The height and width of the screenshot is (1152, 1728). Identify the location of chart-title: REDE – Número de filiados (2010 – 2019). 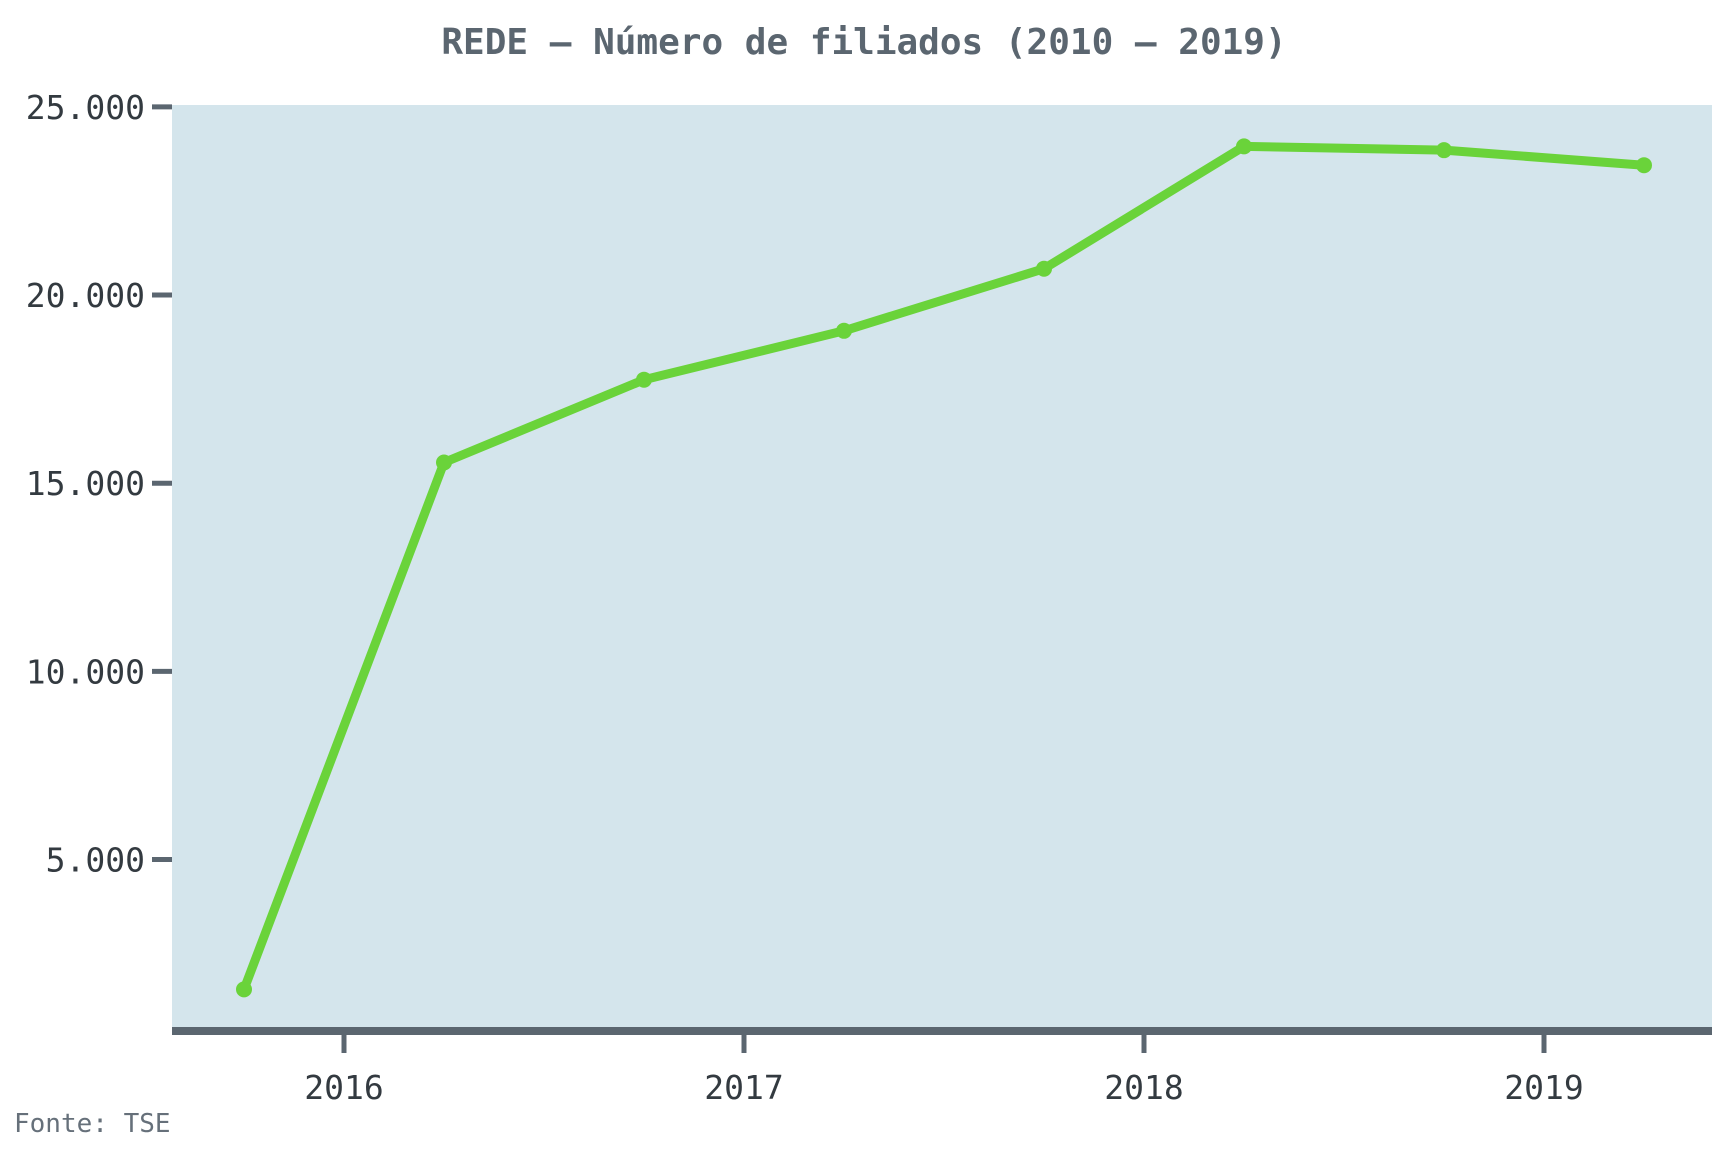
(863, 42).